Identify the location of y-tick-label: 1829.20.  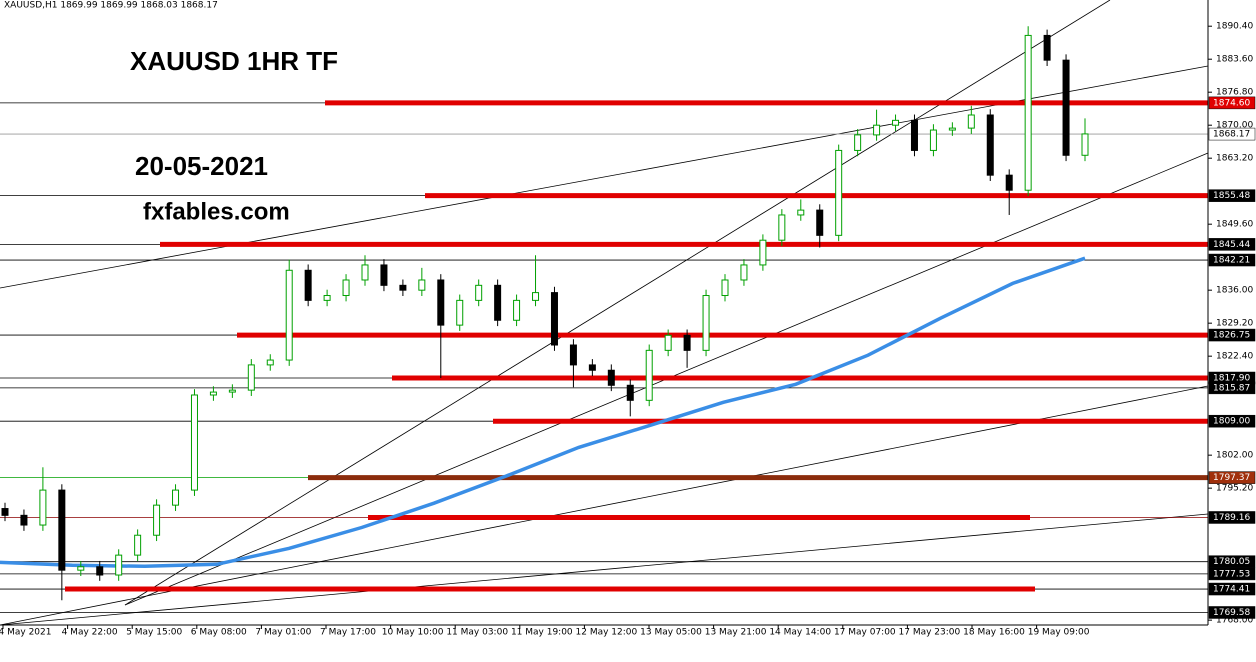
(1234, 324).